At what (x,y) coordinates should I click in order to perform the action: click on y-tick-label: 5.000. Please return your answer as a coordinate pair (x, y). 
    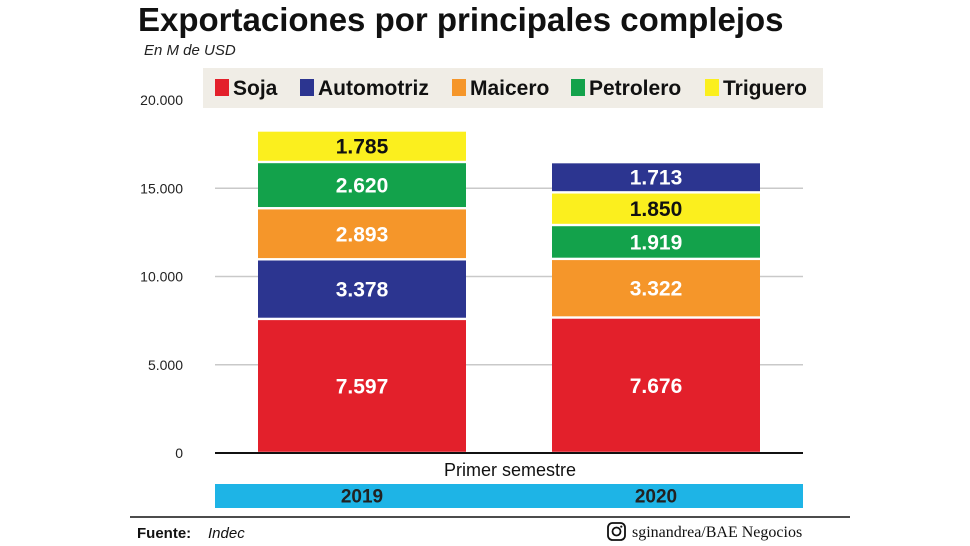
    Looking at the image, I should click on (165, 365).